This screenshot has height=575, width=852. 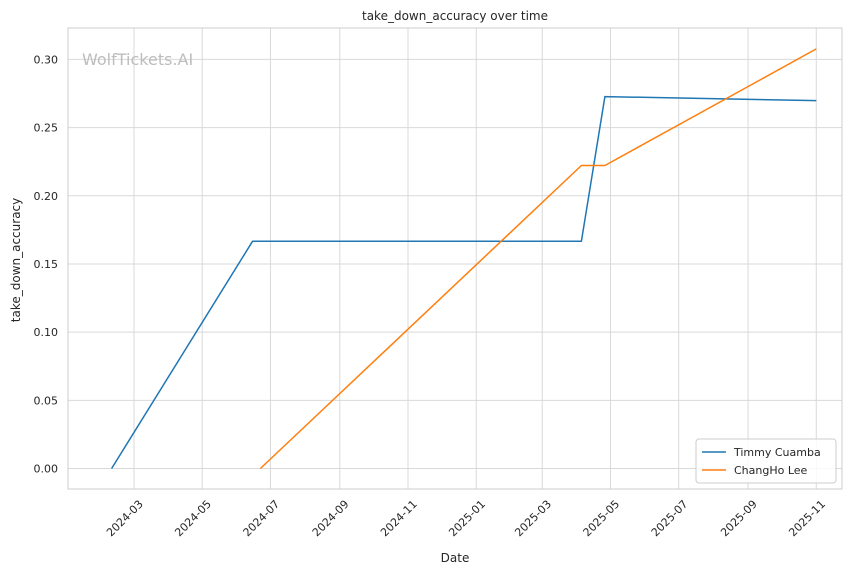 I want to click on x-tick-label: 2025-05, so click(x=602, y=519).